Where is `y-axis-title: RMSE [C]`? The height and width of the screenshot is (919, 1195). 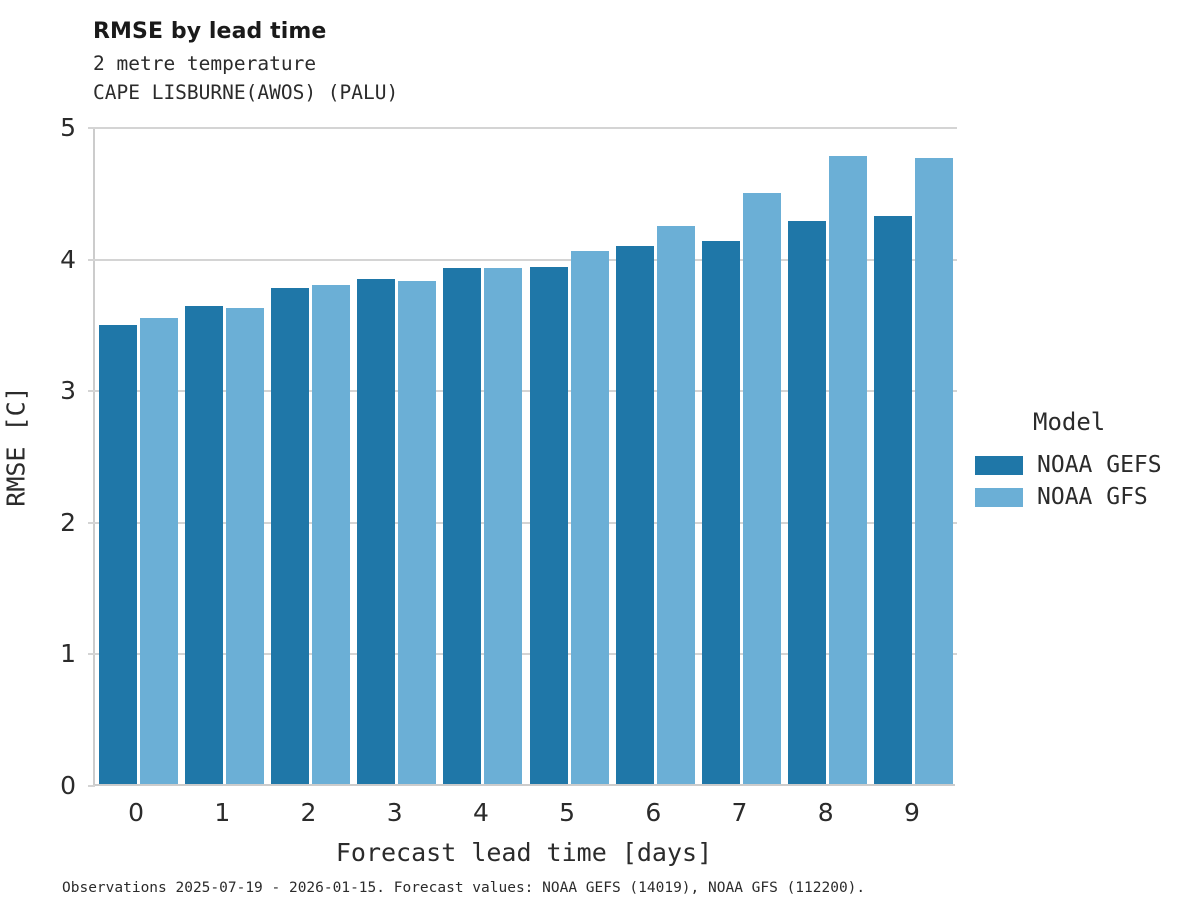
y-axis-title: RMSE [C] is located at coordinates (16, 446).